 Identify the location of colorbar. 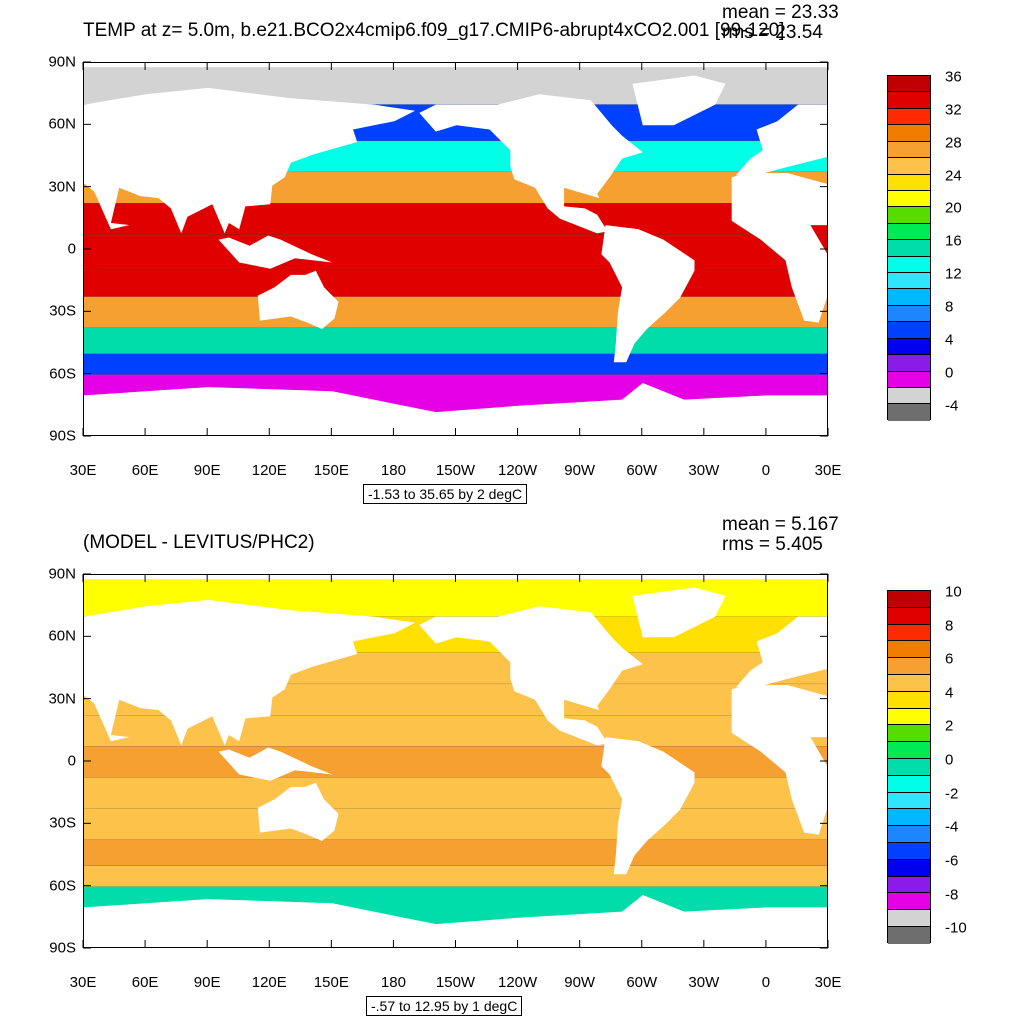
(909, 248).